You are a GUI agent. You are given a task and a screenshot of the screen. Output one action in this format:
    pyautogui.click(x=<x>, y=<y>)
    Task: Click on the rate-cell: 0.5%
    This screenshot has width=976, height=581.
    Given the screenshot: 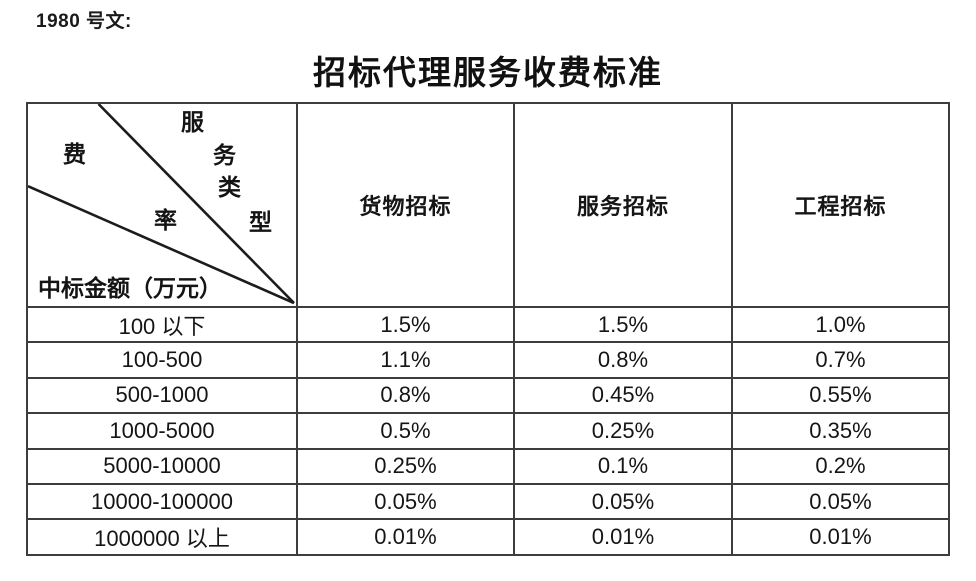 What is the action you would take?
    pyautogui.click(x=405, y=431)
    